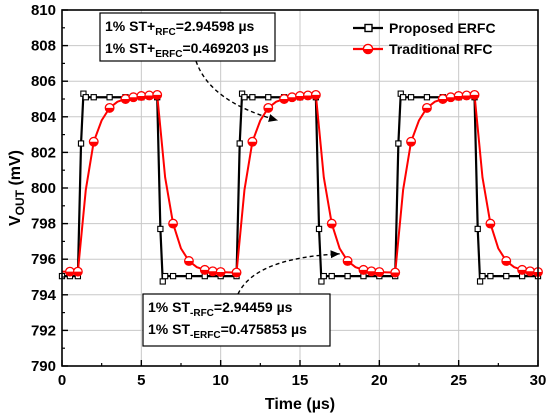  I want to click on y-tick-label: 804, so click(44, 117).